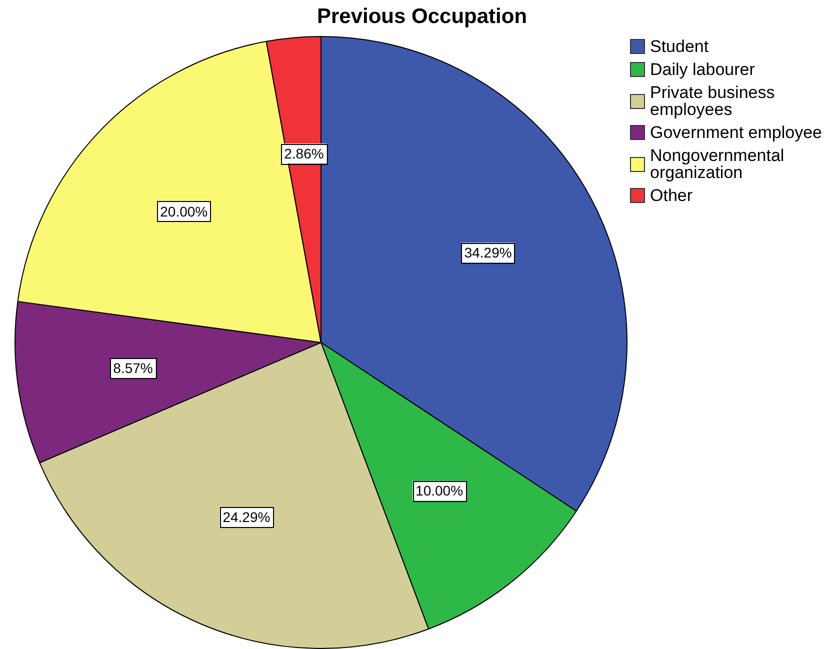 This screenshot has height=649, width=826. Describe the element at coordinates (736, 132) in the screenshot. I see `legend-label: Government employee` at that location.